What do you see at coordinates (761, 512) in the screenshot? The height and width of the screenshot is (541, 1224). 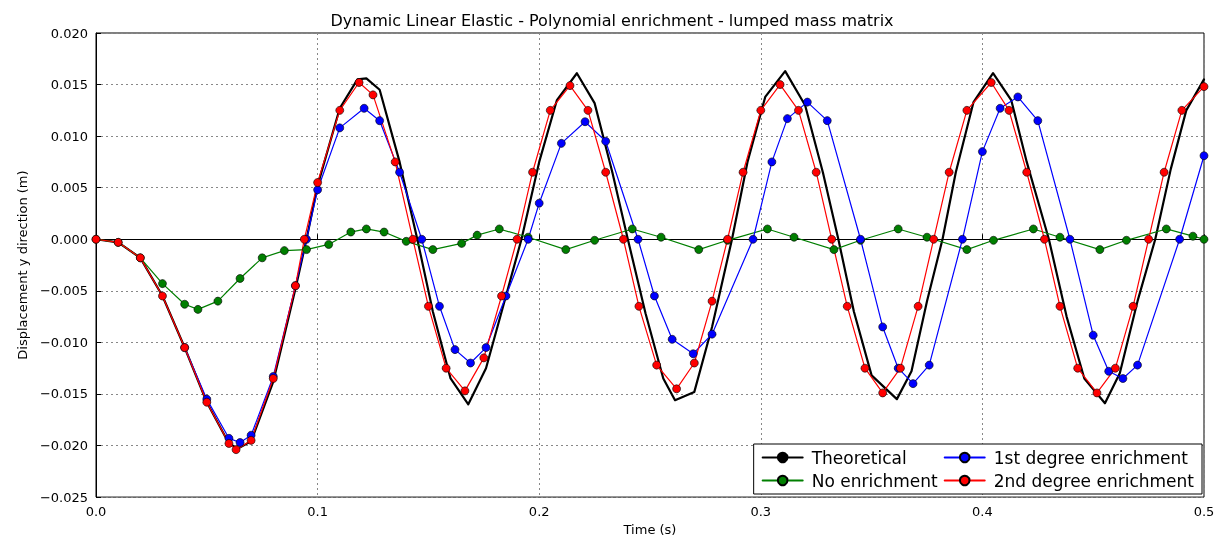 I see `x-tick-label: 0.3` at bounding box center [761, 512].